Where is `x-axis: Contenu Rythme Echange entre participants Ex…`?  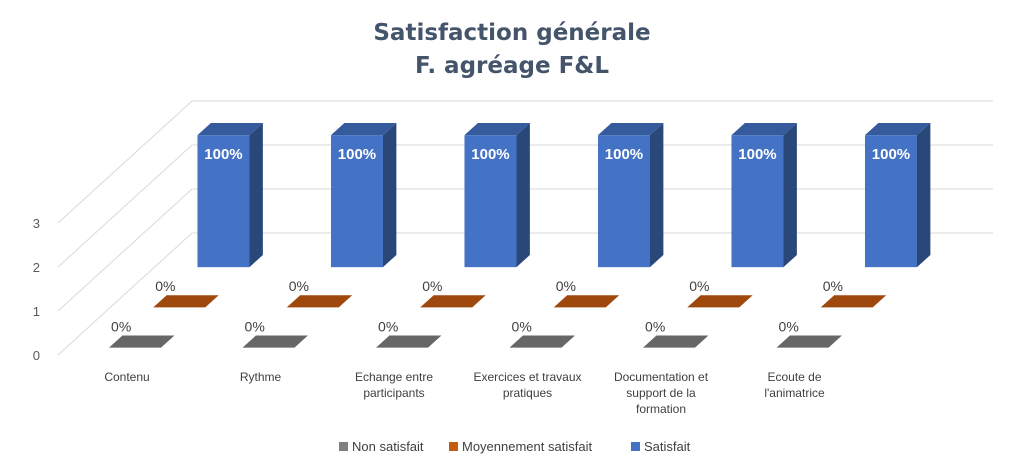 x-axis: Contenu Rythme Echange entre participants Ex… is located at coordinates (464, 393).